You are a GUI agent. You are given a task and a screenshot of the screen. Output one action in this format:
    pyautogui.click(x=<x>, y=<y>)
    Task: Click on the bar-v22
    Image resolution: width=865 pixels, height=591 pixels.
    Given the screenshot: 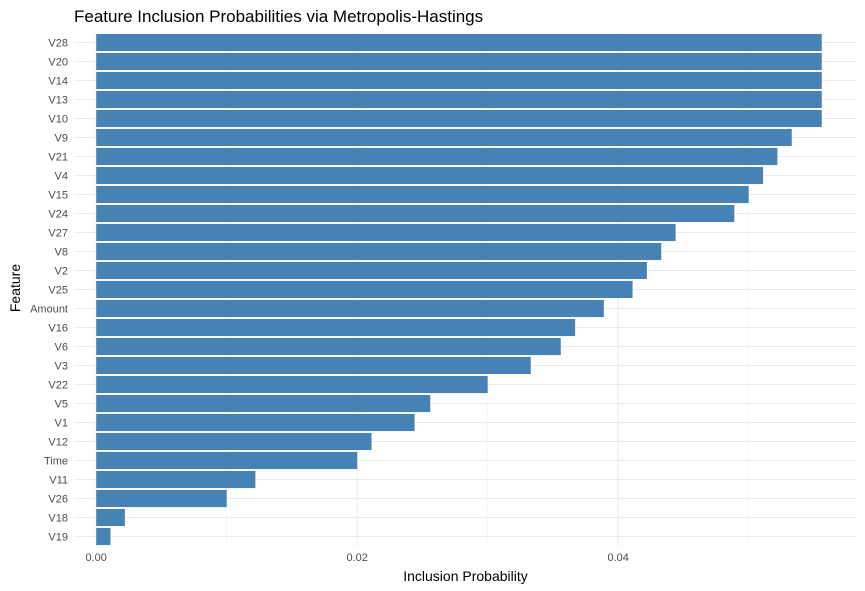 What is the action you would take?
    pyautogui.click(x=292, y=384)
    